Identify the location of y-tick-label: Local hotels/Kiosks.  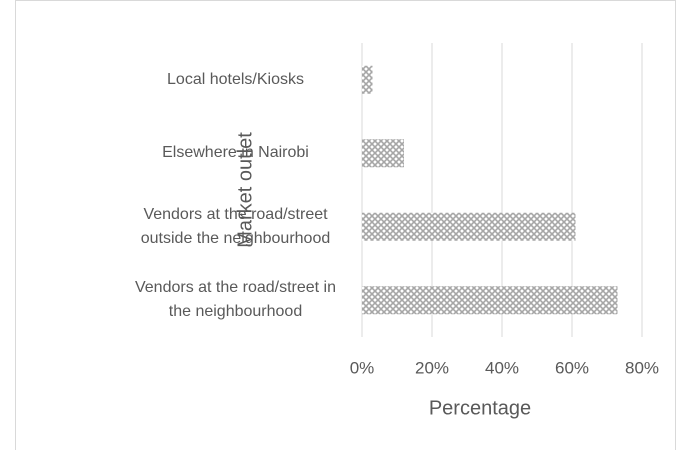
(235, 79).